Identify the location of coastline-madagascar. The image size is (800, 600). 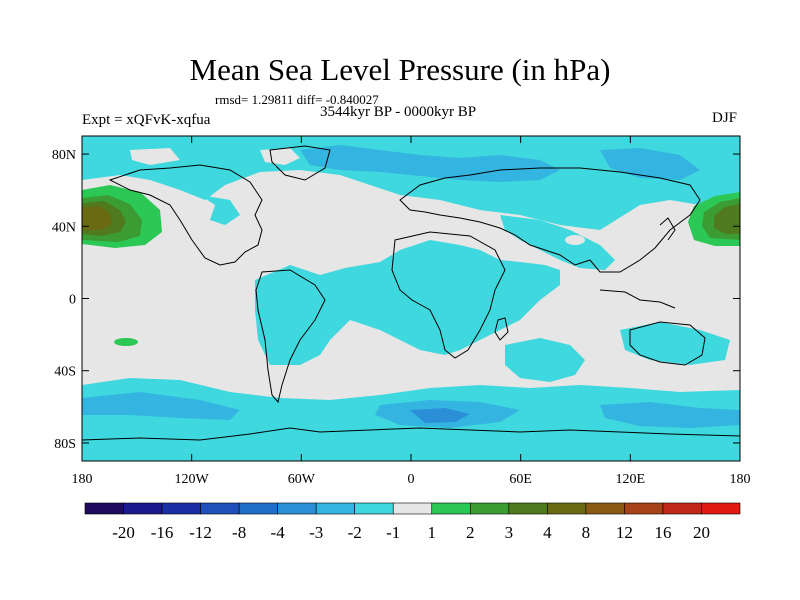
(501, 329).